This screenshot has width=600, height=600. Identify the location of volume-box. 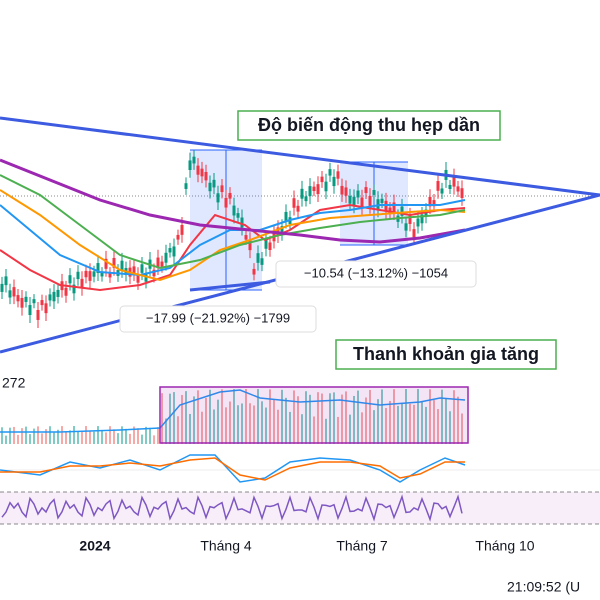
(314, 415).